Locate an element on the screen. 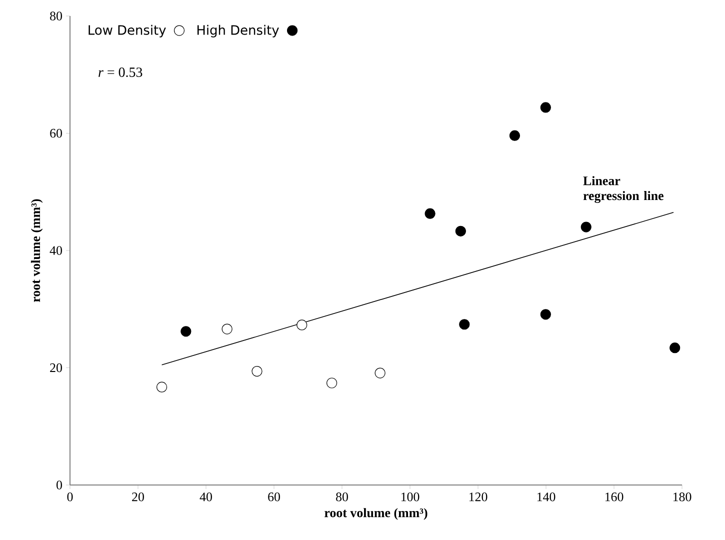 The height and width of the screenshot is (540, 725). x-tick-label: 60 is located at coordinates (274, 497).